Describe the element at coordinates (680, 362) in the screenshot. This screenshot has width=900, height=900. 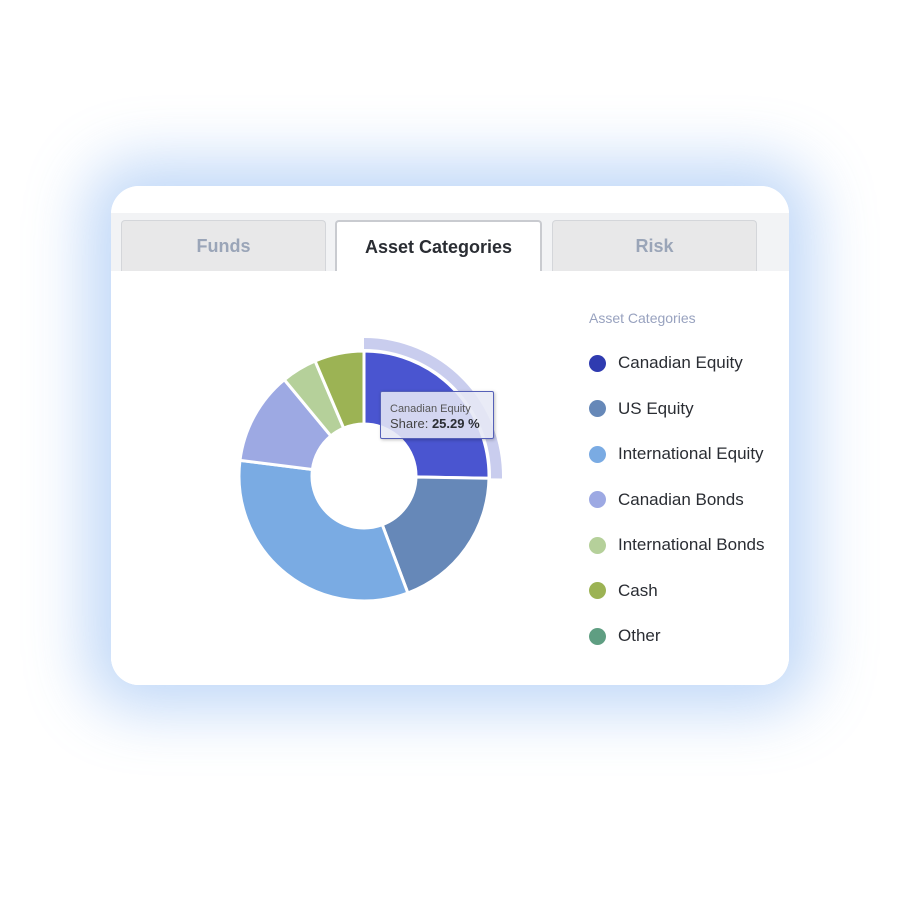
I see `legend-label: Canadian Equity` at that location.